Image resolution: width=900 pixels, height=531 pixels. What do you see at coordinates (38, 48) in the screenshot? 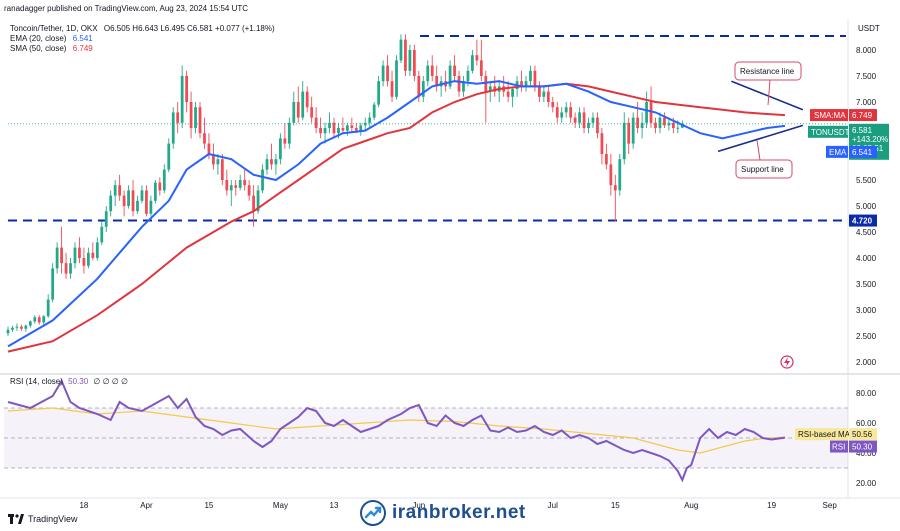
I see `sma-legend-label: SMA (50, close)` at bounding box center [38, 48].